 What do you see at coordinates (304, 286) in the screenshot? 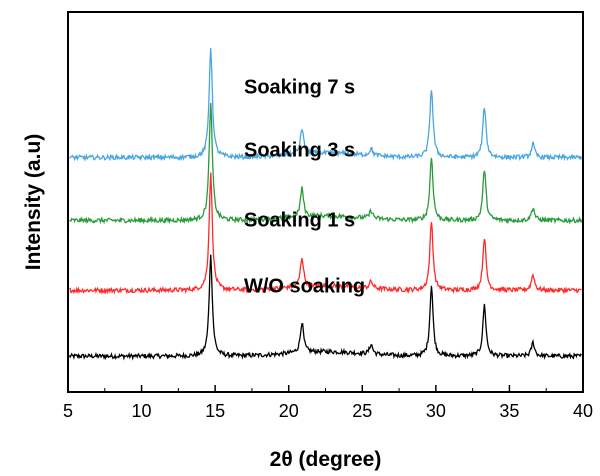
I see `series-label: W/O soaking` at bounding box center [304, 286].